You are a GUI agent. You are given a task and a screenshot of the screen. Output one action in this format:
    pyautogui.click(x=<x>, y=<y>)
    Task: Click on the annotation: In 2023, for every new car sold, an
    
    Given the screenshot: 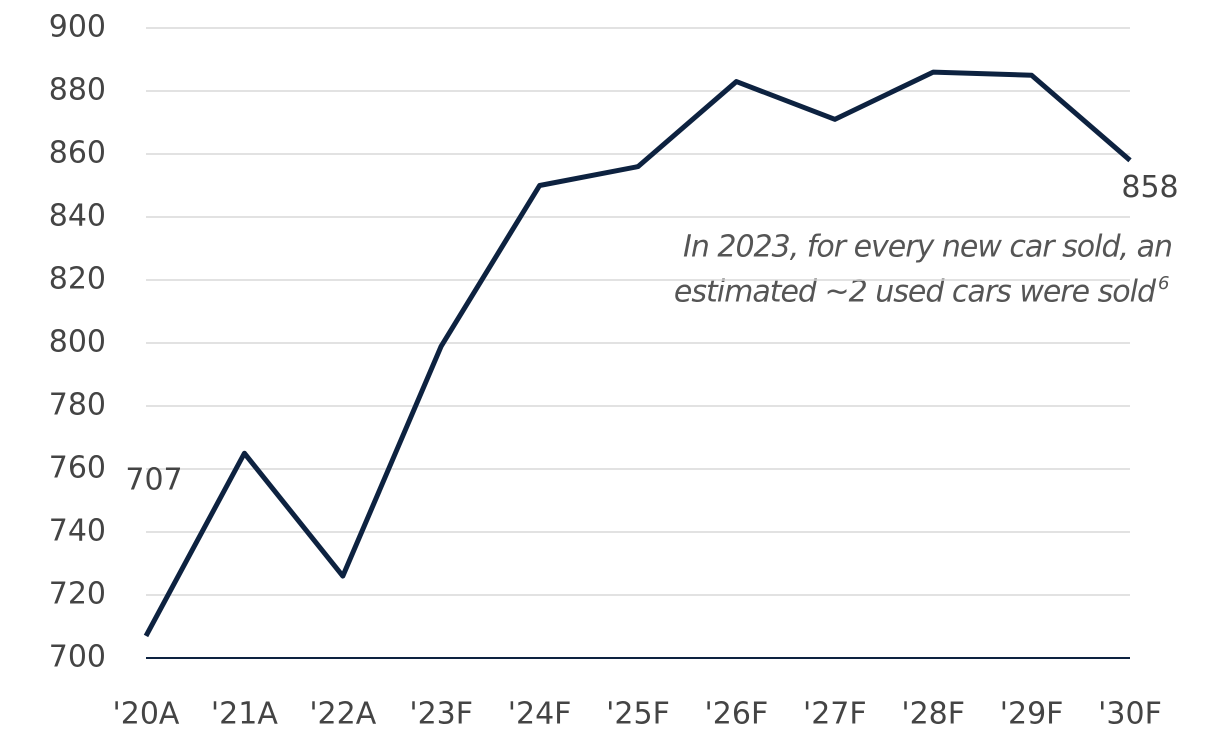 What is the action you would take?
    pyautogui.click(x=927, y=247)
    